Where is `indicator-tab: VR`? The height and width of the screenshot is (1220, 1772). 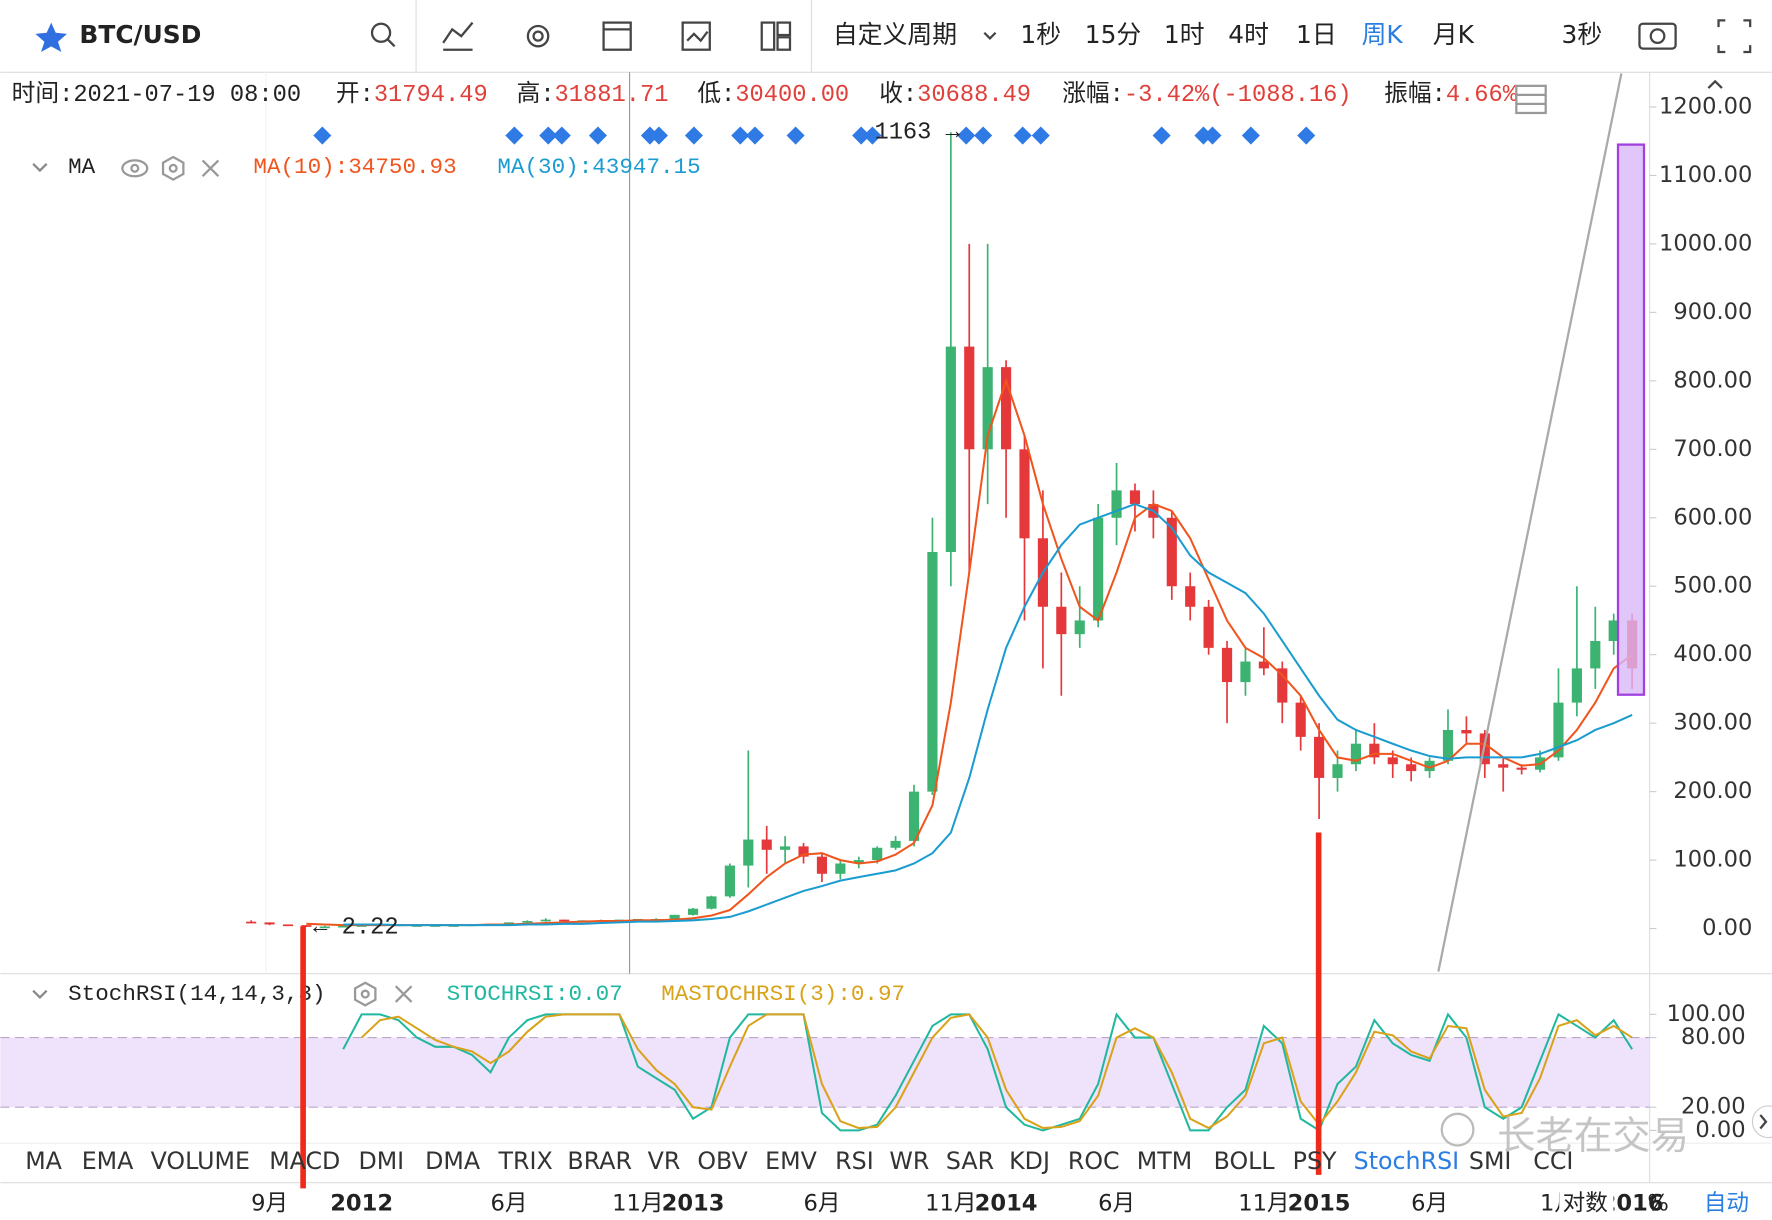
indicator-tab: VR is located at coordinates (664, 1161).